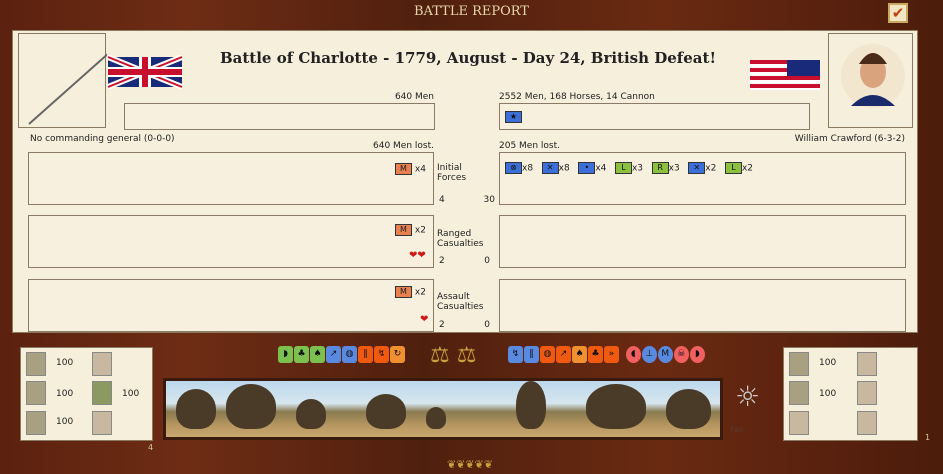 Image resolution: width=943 pixels, height=474 pixels. What do you see at coordinates (850, 394) in the screenshot?
I see `american-stats-panel: 100 100` at bounding box center [850, 394].